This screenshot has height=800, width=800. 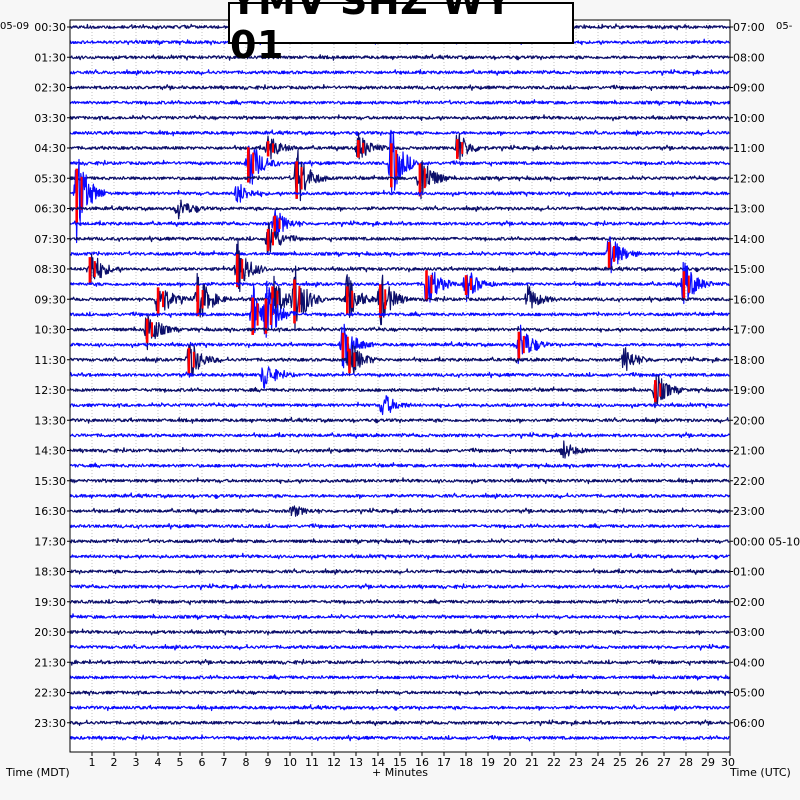 I want to click on right-tick-label: 22:00, so click(x=749, y=481).